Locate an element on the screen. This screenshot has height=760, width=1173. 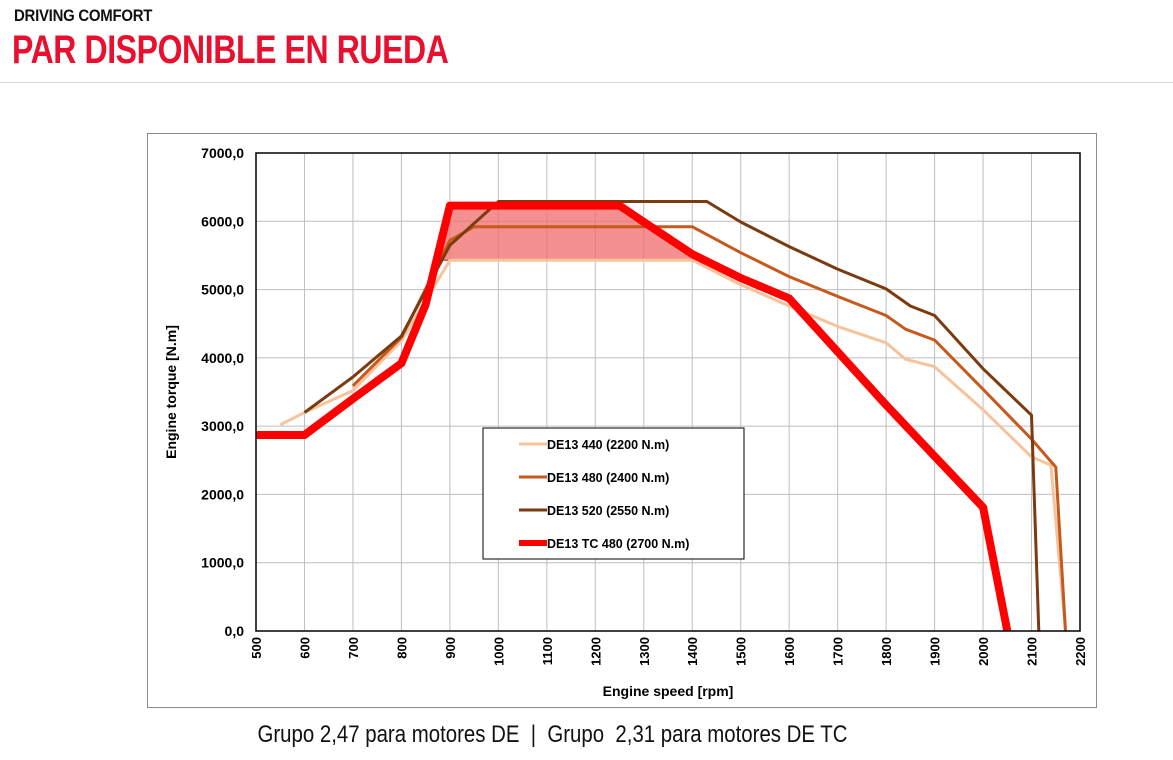
x-tick-label: 2000 is located at coordinates (983, 651).